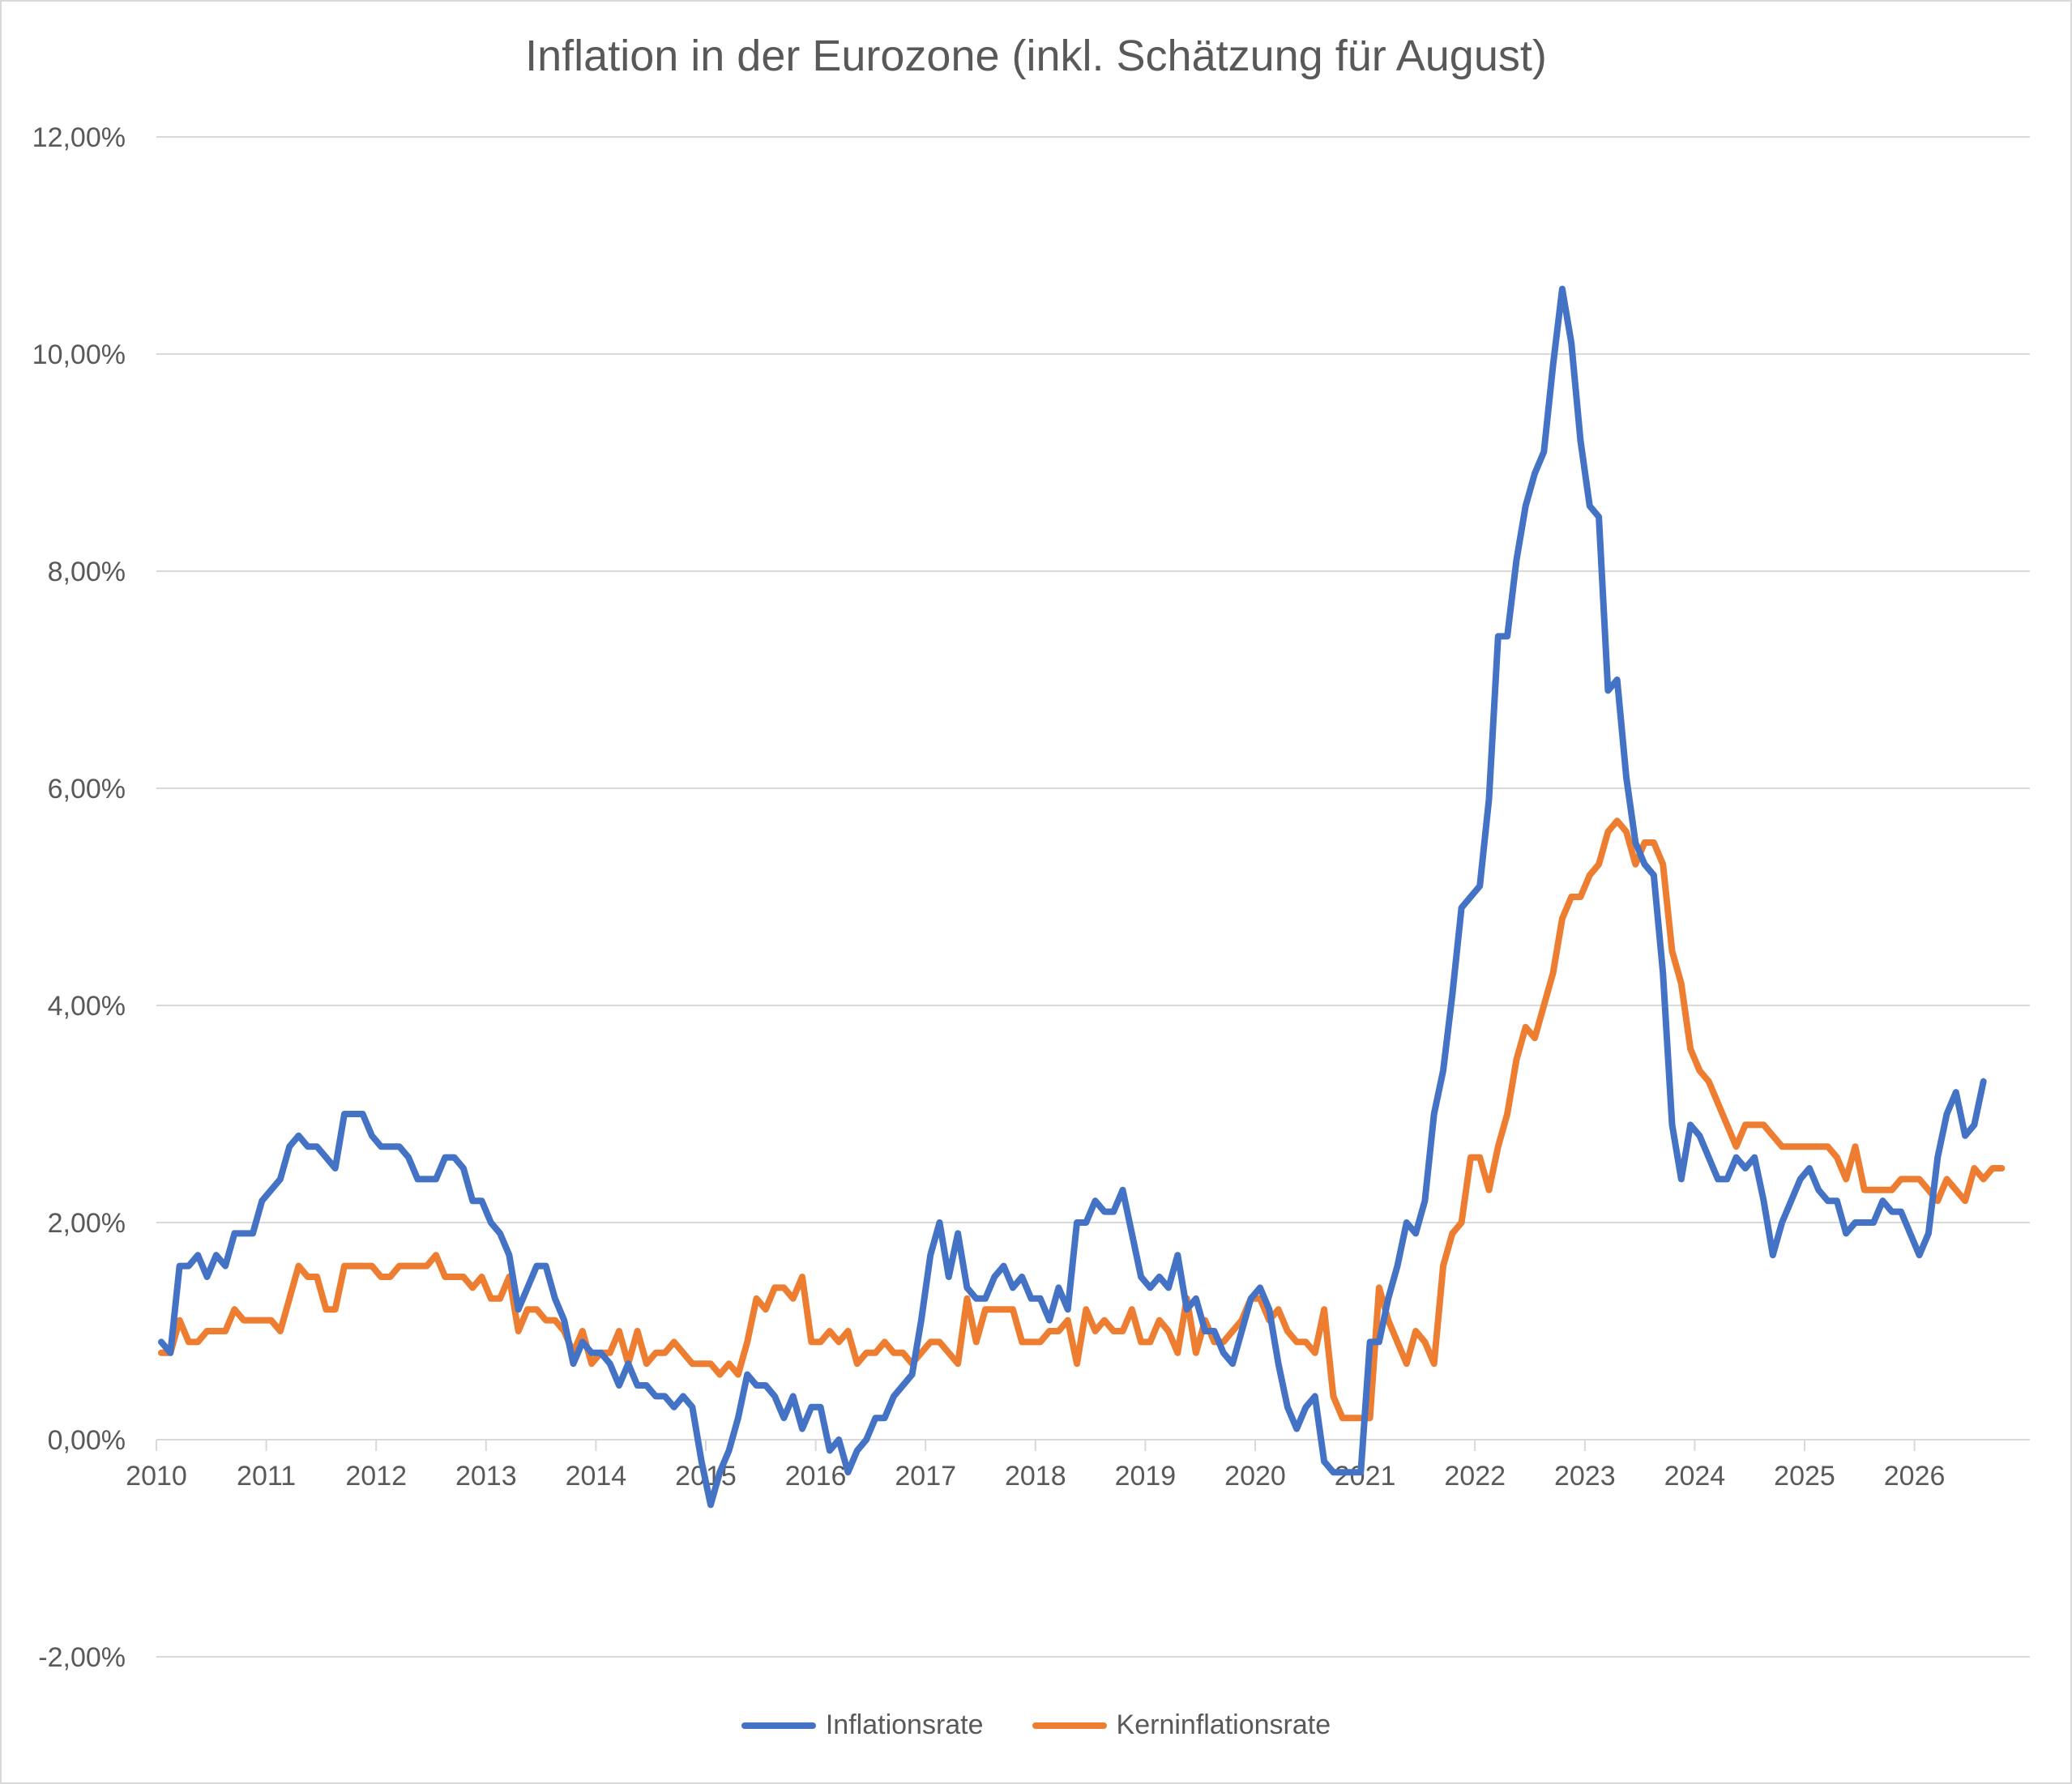 The image size is (2072, 1784). Describe the element at coordinates (87, 1440) in the screenshot. I see `y-tick-label: 0,00%` at that location.